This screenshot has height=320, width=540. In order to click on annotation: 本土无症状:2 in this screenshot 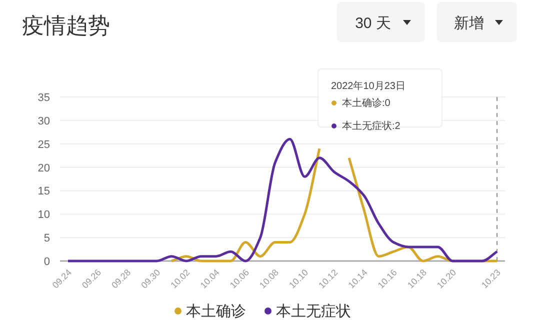, I will do `click(371, 126)`.